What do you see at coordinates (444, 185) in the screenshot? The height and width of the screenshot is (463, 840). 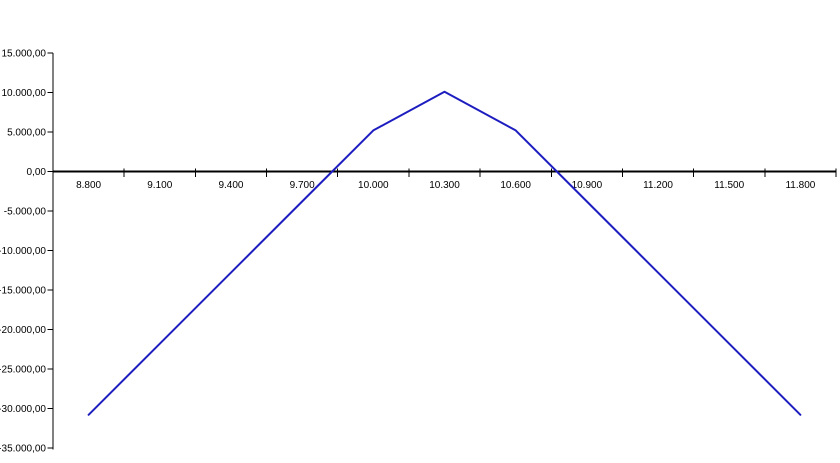 I see `x-tick-label: 10.300` at bounding box center [444, 185].